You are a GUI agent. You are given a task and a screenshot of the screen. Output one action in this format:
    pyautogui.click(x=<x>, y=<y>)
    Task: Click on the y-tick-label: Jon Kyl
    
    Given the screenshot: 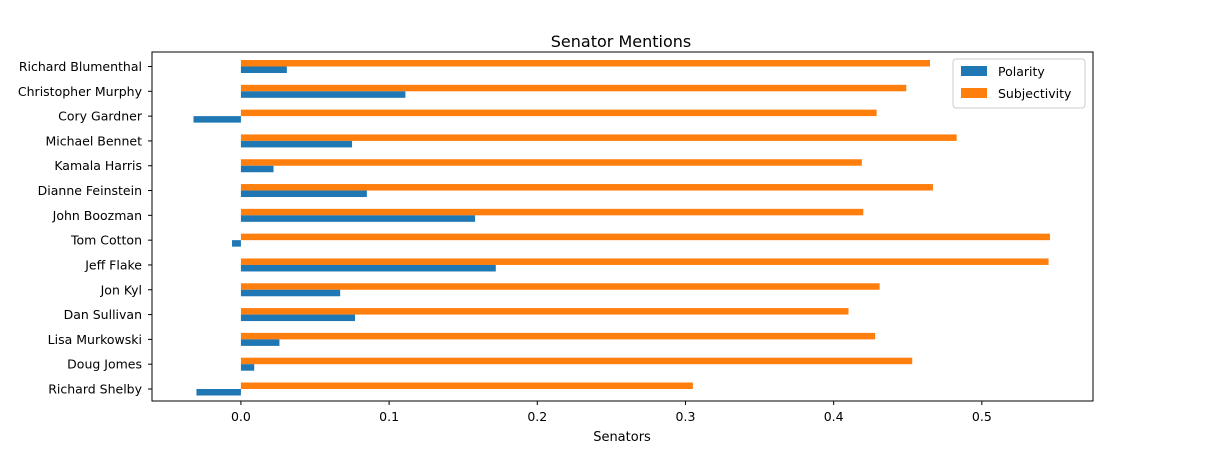 What is the action you would take?
    pyautogui.click(x=121, y=289)
    